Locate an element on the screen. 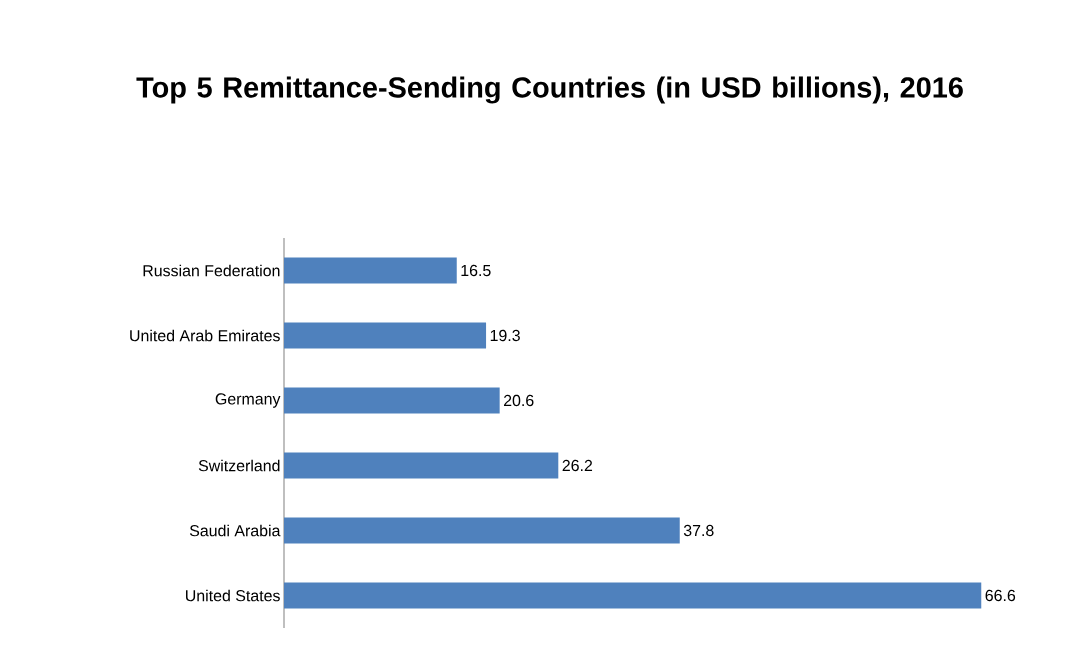 The height and width of the screenshot is (652, 1079). y-tick-label: Germany is located at coordinates (248, 400).